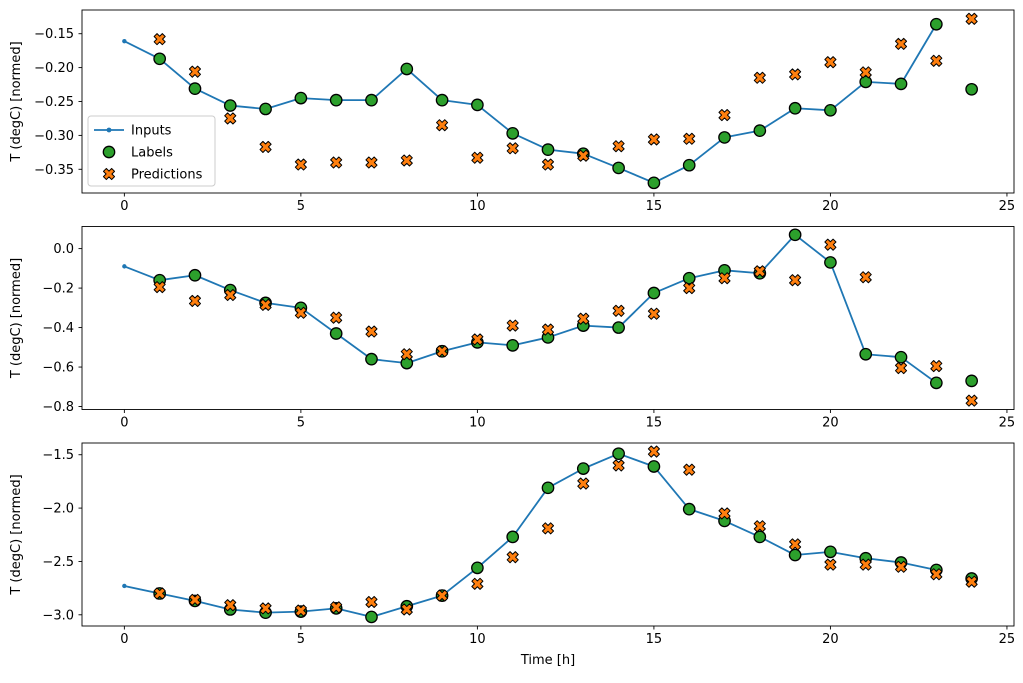  I want to click on x-tick-label: 20, so click(830, 639).